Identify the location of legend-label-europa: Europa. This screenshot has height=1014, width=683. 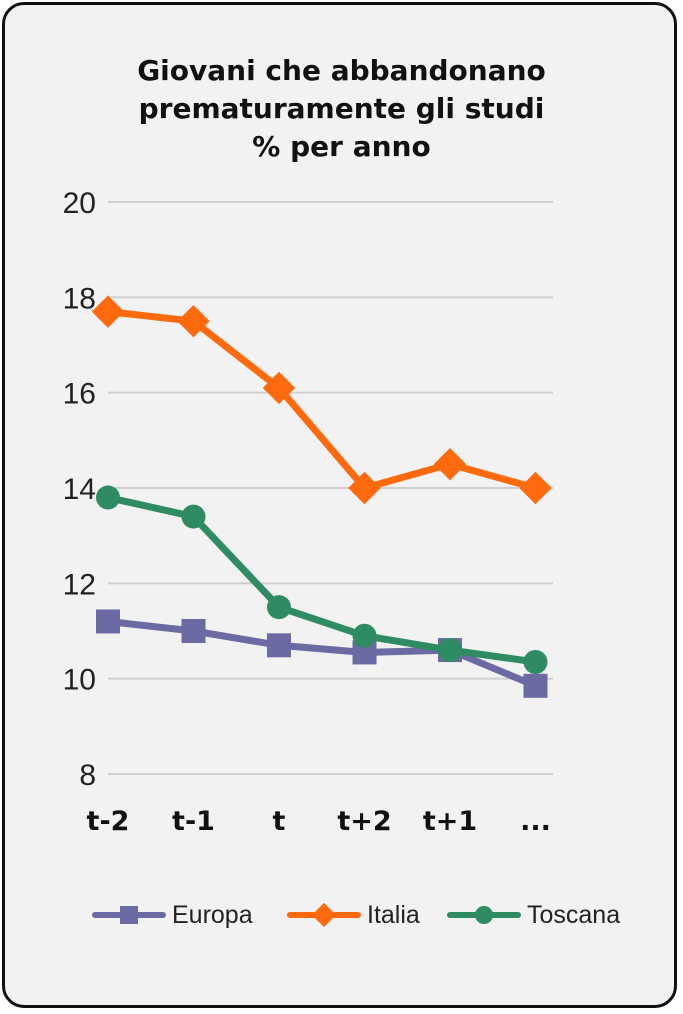
(212, 914).